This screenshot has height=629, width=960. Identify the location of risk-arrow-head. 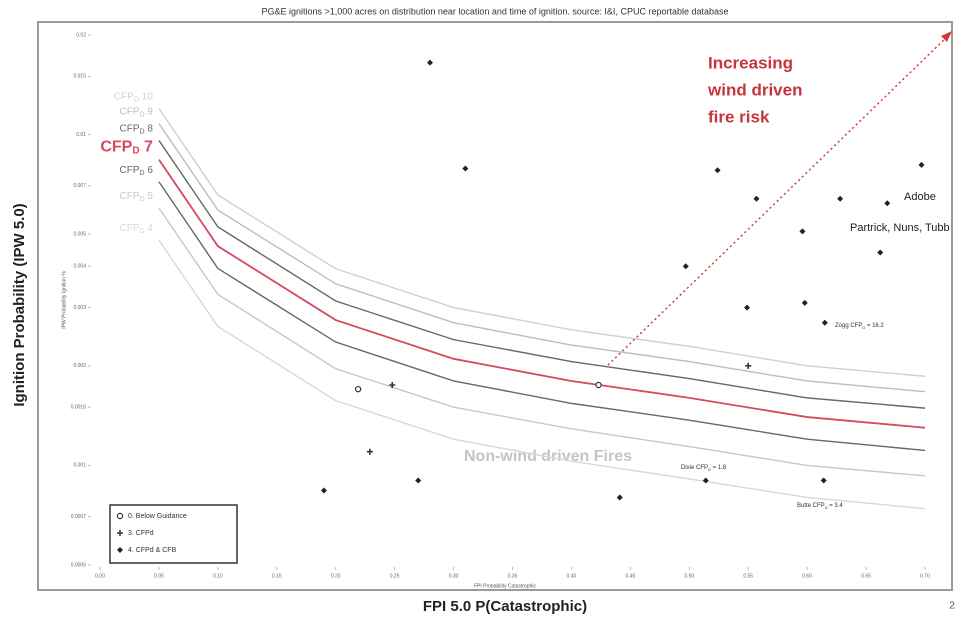
(946, 36).